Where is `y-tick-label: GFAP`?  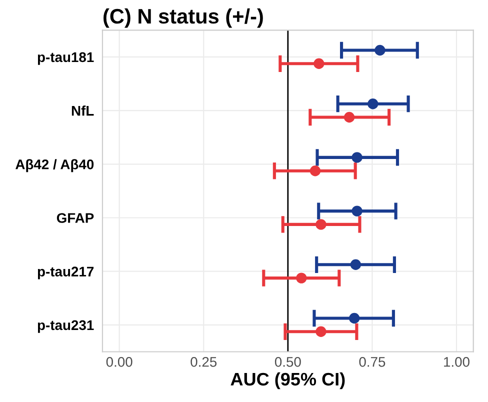
y-tick-label: GFAP is located at coordinates (75, 218).